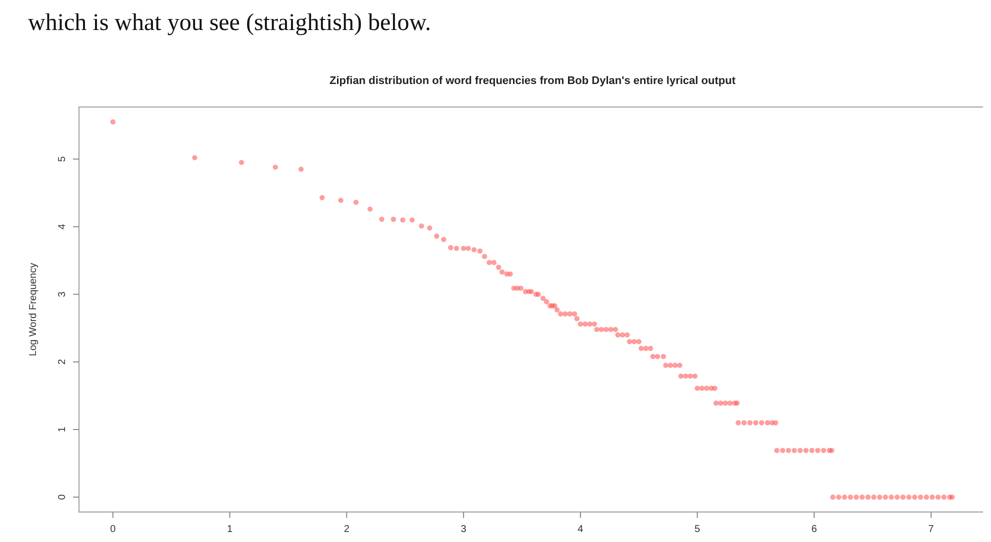 The width and height of the screenshot is (991, 542). What do you see at coordinates (62, 226) in the screenshot?
I see `y-tick-label: 4` at bounding box center [62, 226].